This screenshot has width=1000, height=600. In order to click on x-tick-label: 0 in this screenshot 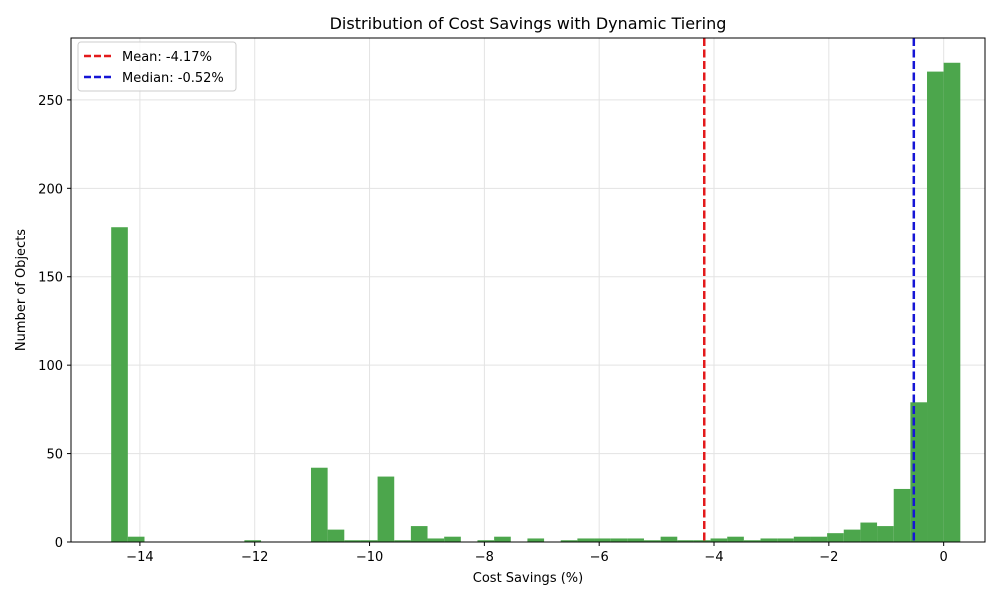, I will do `click(944, 557)`.